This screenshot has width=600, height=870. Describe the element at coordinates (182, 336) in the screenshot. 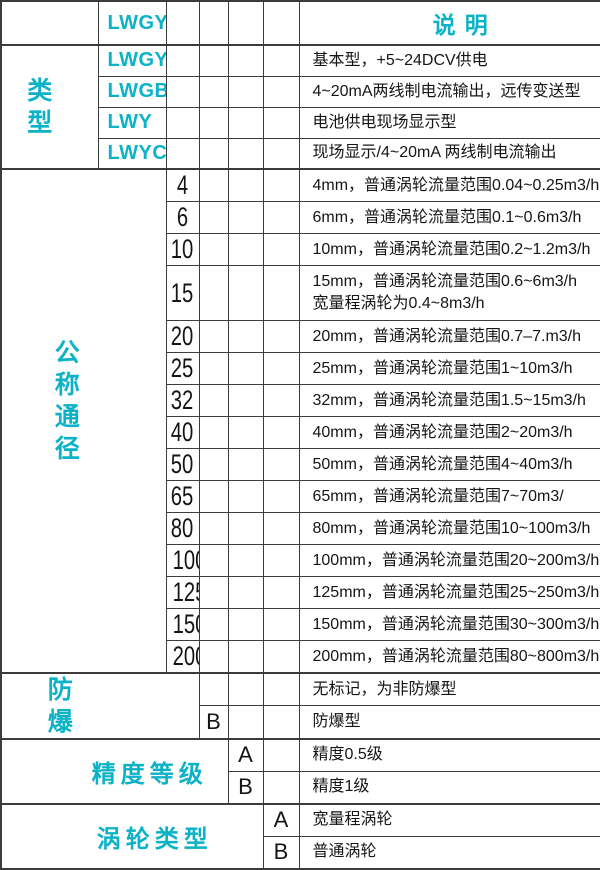

I see `diameter-value-text: 20` at that location.